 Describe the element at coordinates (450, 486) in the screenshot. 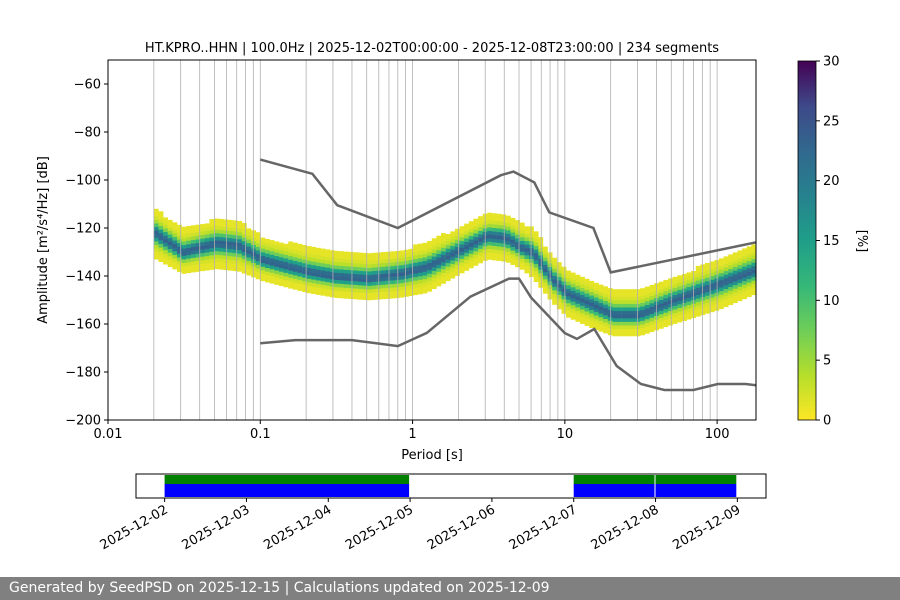

I see `availability-bars` at that location.